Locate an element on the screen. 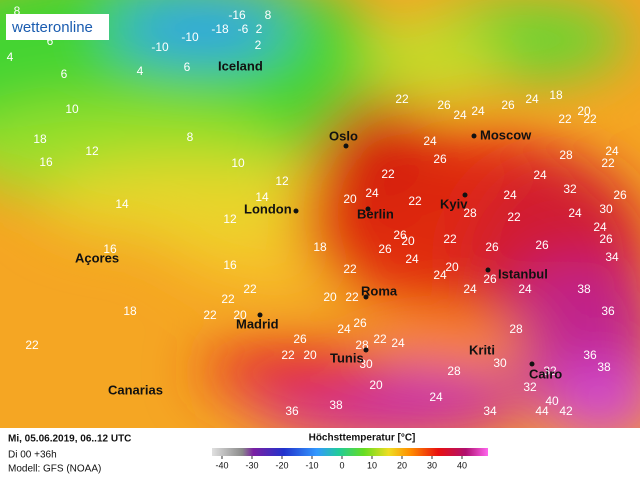  legend-title: Höchsttemperatur [°C] is located at coordinates (362, 438).